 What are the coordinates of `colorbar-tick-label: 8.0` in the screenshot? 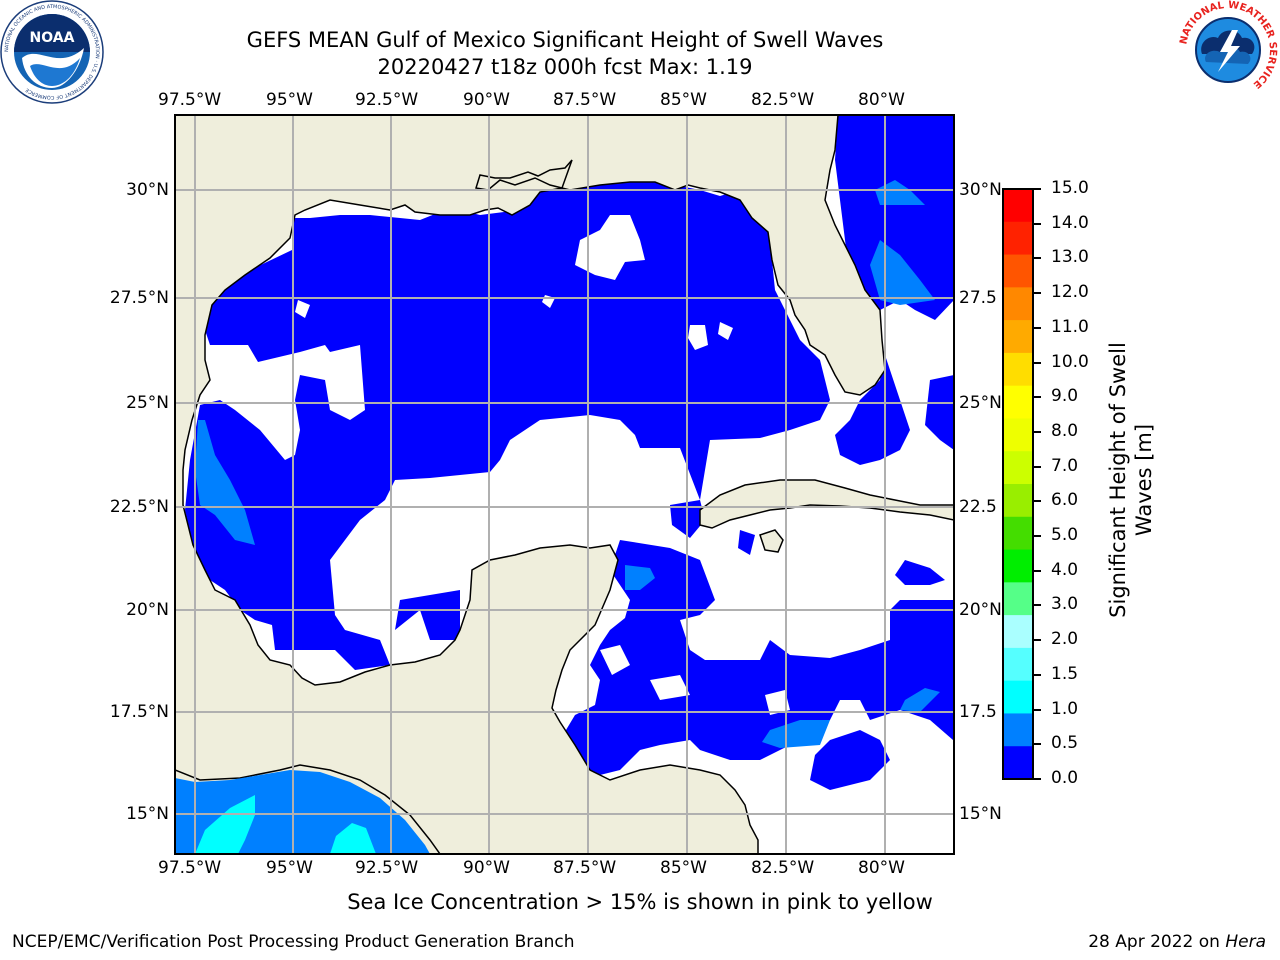 It's located at (1065, 430).